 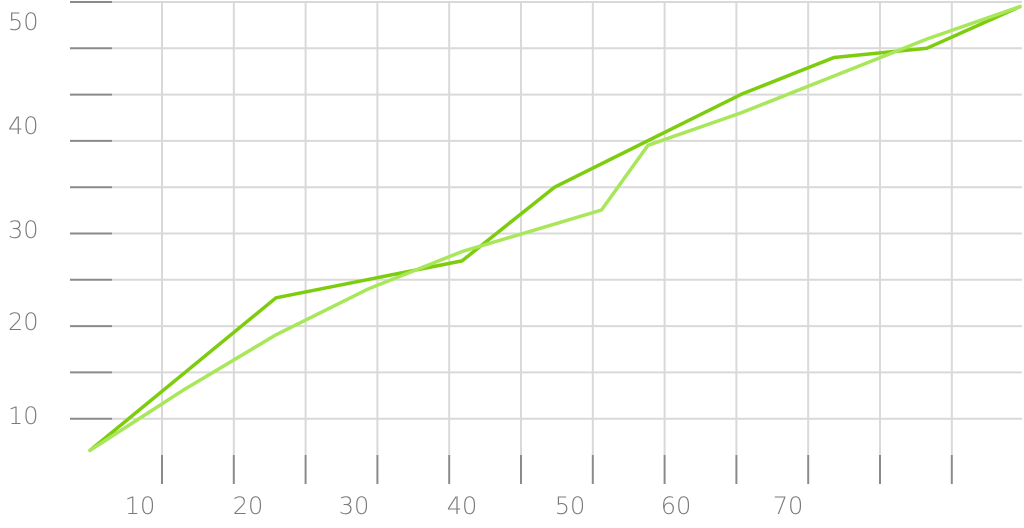 What do you see at coordinates (23, 22) in the screenshot?
I see `y-tick-label: 50` at bounding box center [23, 22].